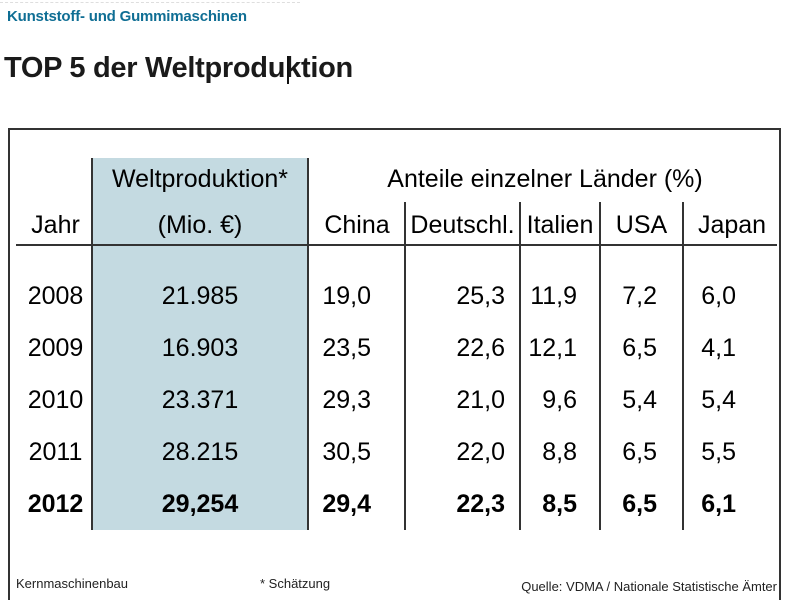  What do you see at coordinates (396, 245) in the screenshot?
I see `header-divider-rule` at bounding box center [396, 245].